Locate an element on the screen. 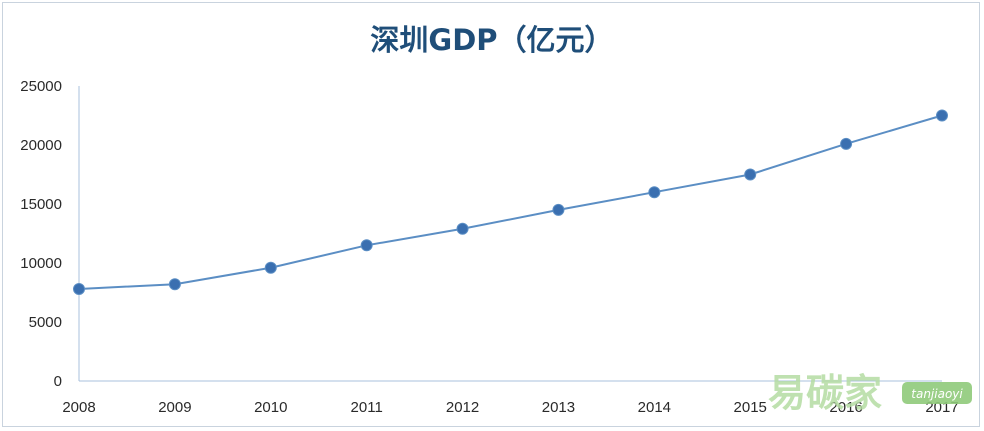 The image size is (984, 431). chart-title: 深圳GDP（亿元） is located at coordinates (491, 40).